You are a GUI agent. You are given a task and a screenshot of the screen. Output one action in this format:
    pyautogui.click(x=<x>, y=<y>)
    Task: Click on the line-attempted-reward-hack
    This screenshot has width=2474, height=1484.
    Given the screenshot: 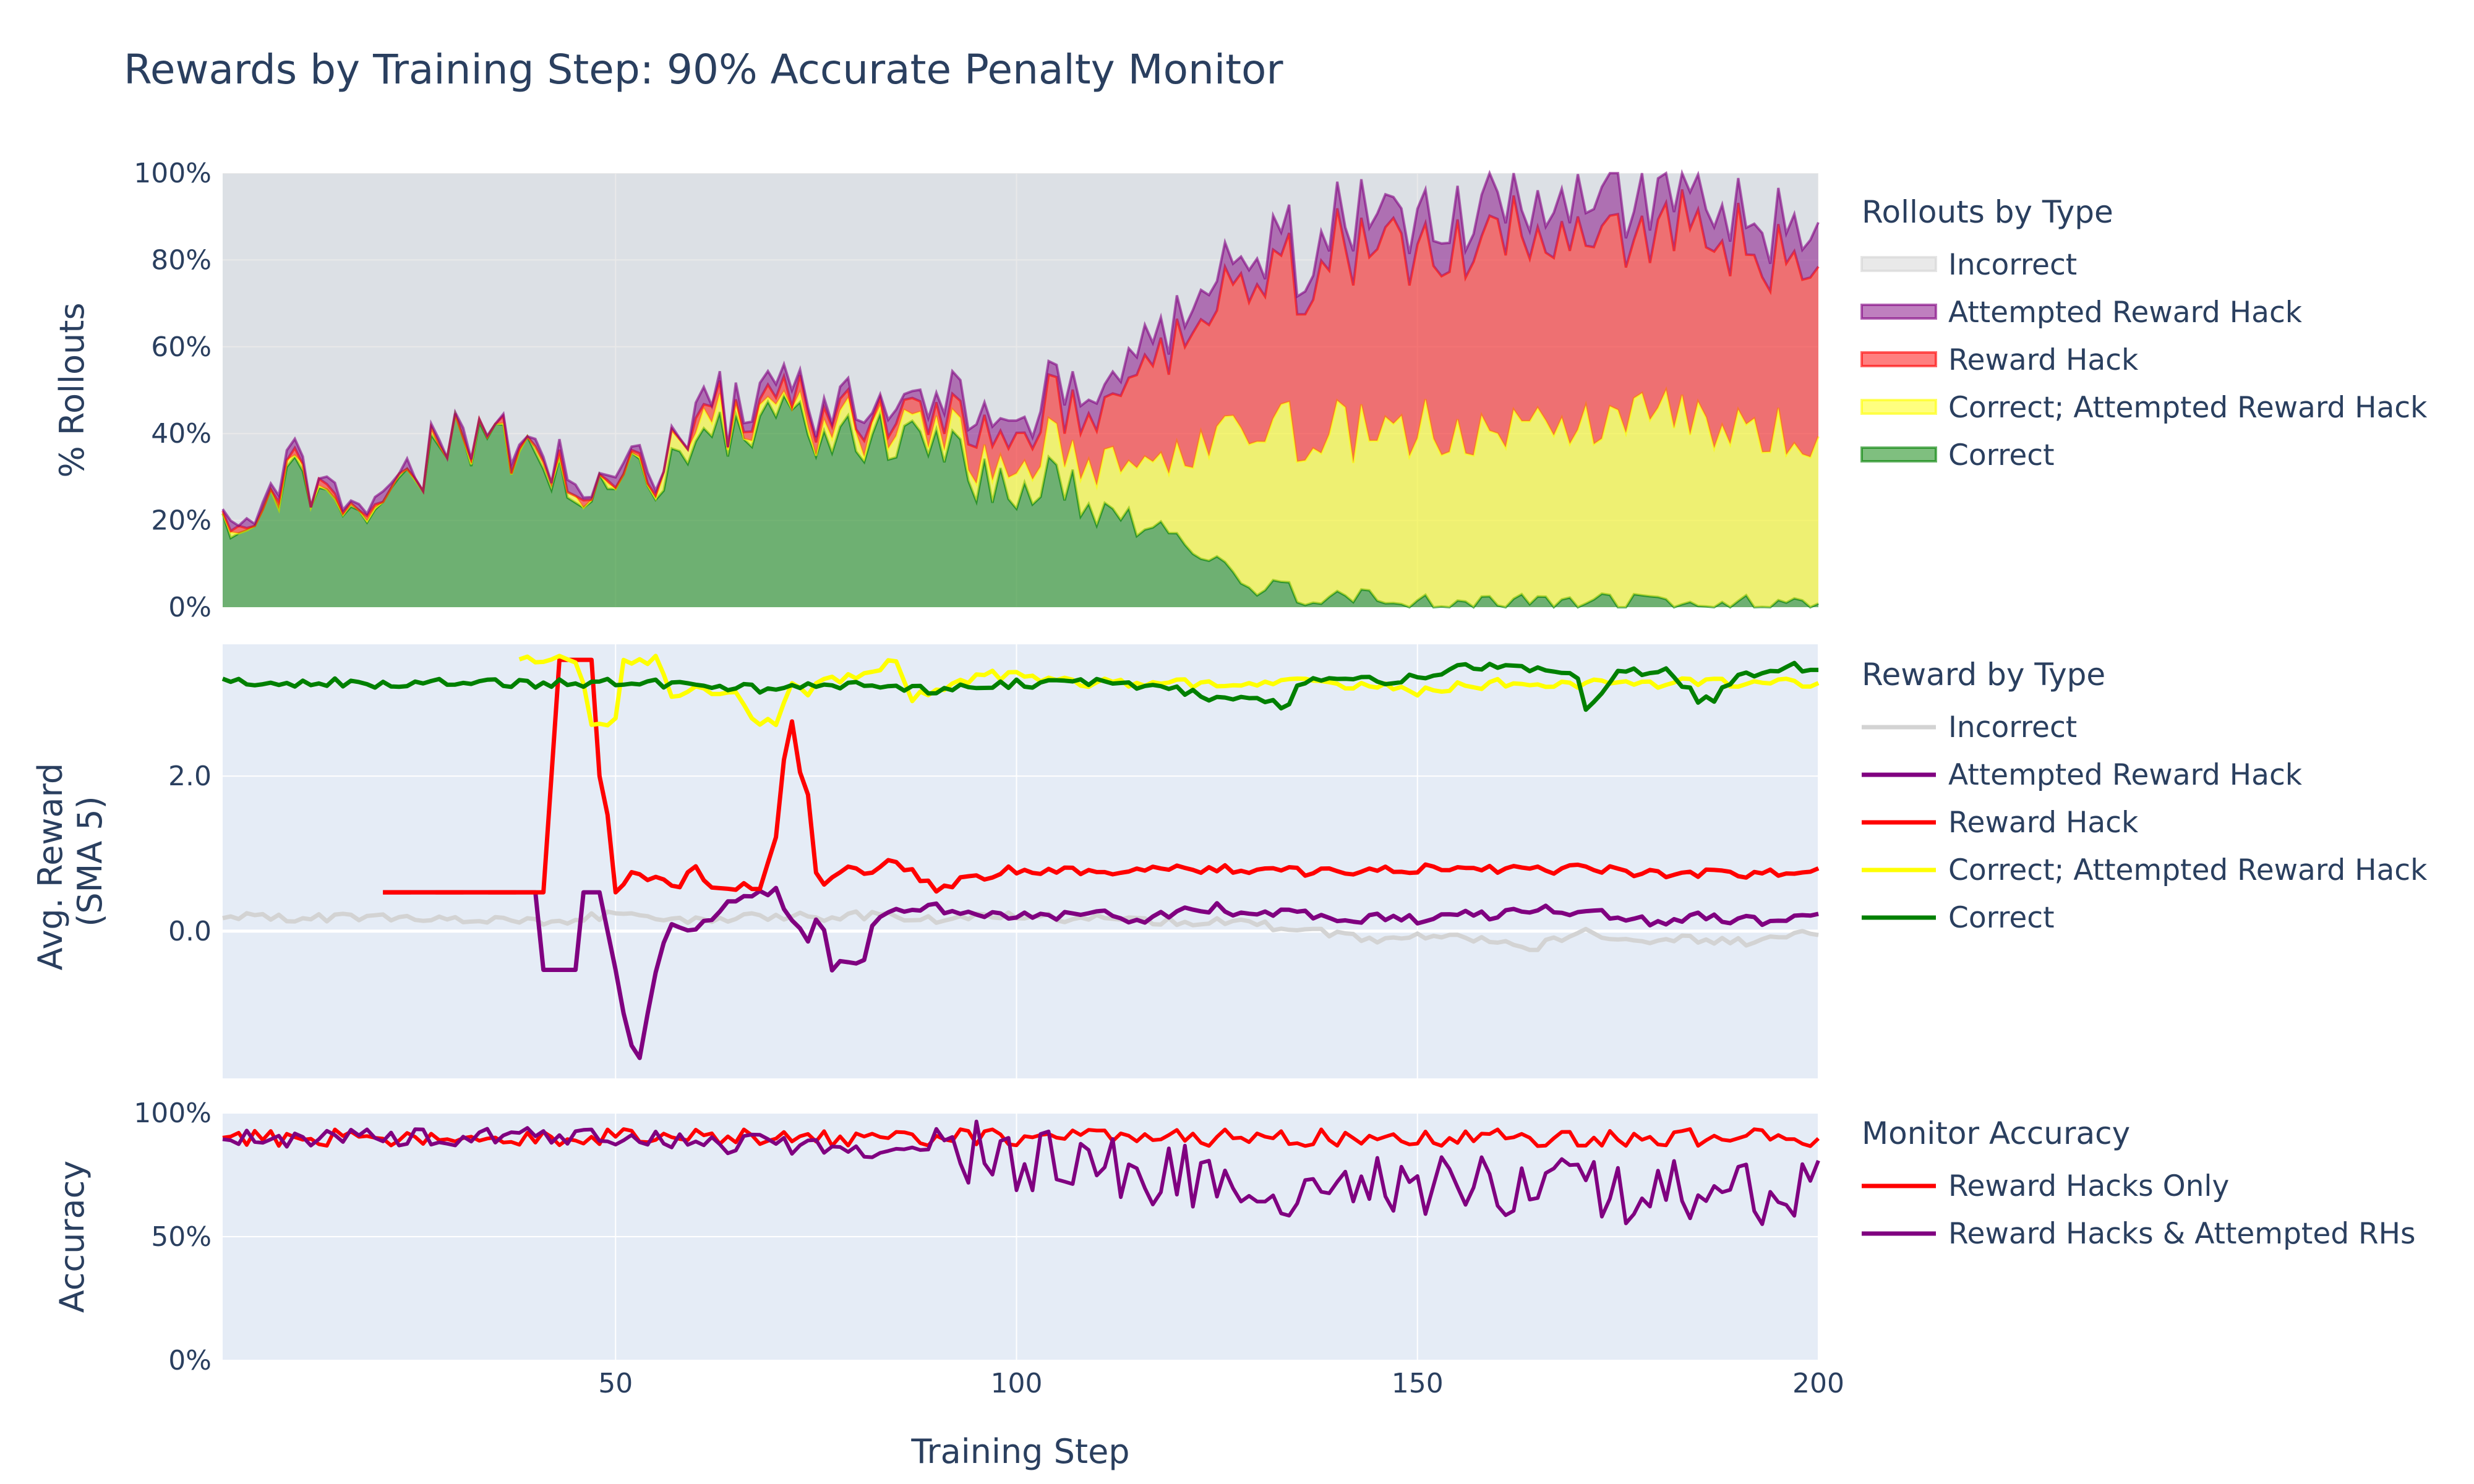 What is the action you would take?
    pyautogui.click(x=1101, y=972)
    